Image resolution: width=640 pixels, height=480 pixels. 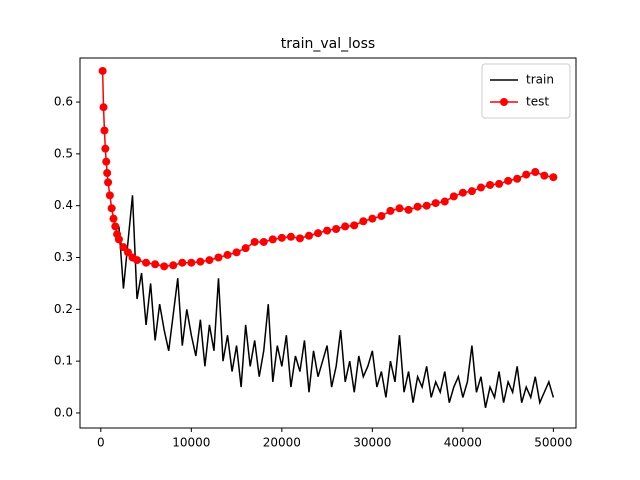 What do you see at coordinates (504, 102) in the screenshot?
I see `legend-marker` at bounding box center [504, 102].